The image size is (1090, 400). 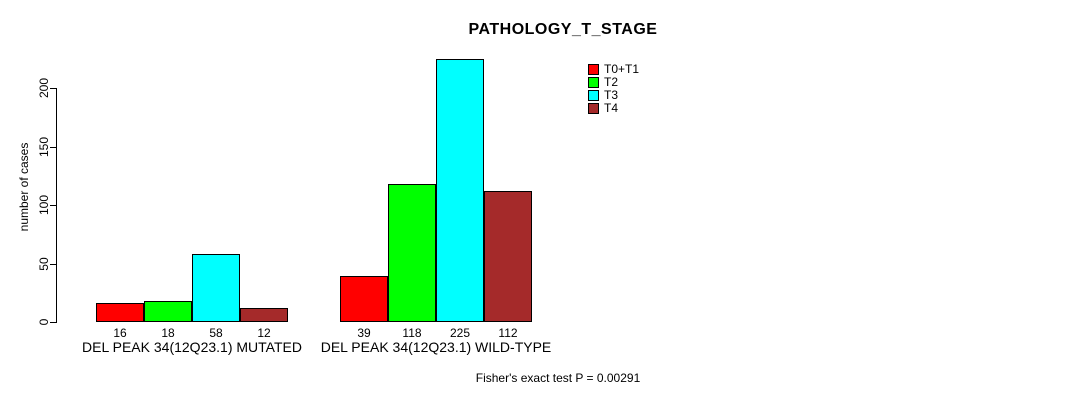 I want to click on bar-value-label: 16, so click(x=120, y=333).